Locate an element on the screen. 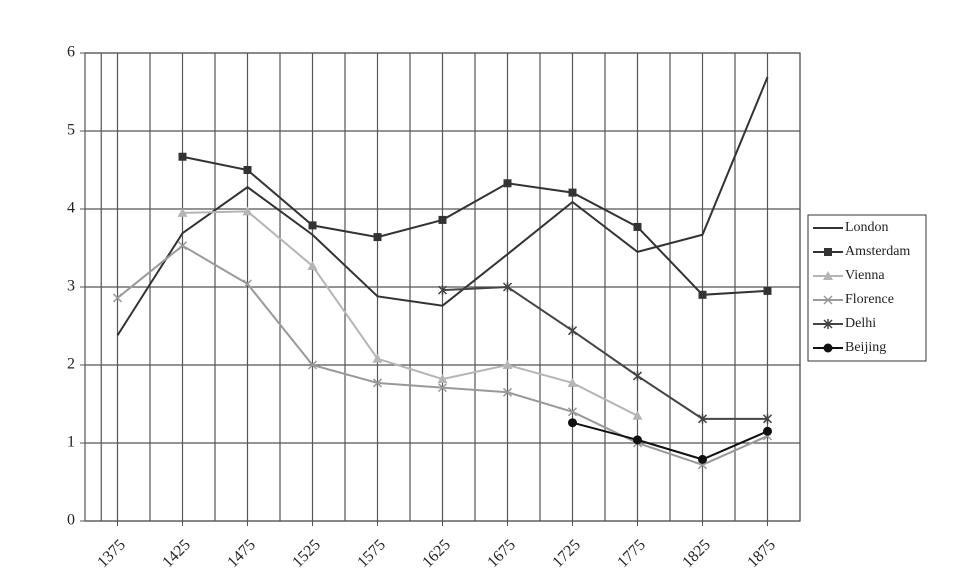  x-tick-label: 1575 is located at coordinates (371, 553).